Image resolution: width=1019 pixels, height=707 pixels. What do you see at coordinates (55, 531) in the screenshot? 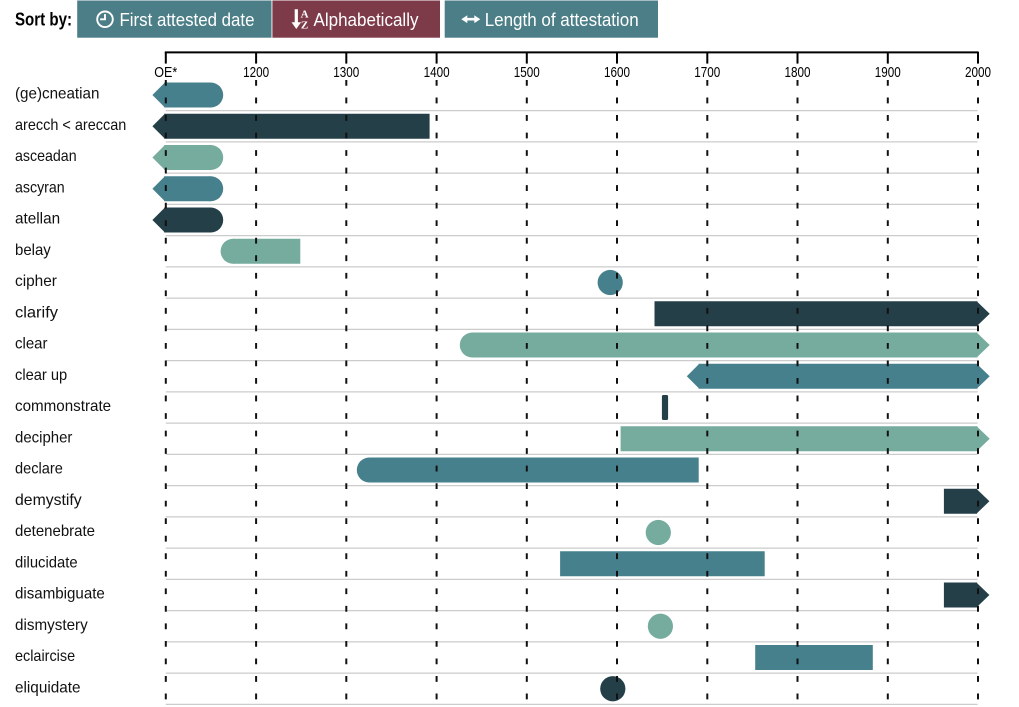
I see `svg-text: detenebrate` at bounding box center [55, 531].